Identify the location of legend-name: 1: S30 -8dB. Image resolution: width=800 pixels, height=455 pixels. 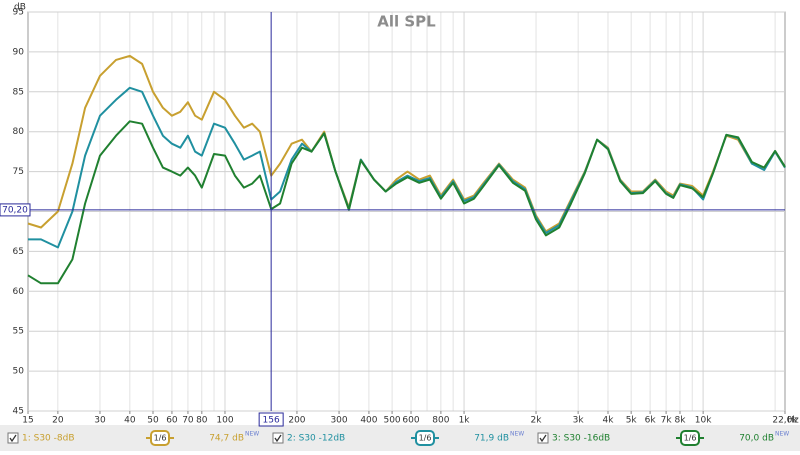
(48, 439).